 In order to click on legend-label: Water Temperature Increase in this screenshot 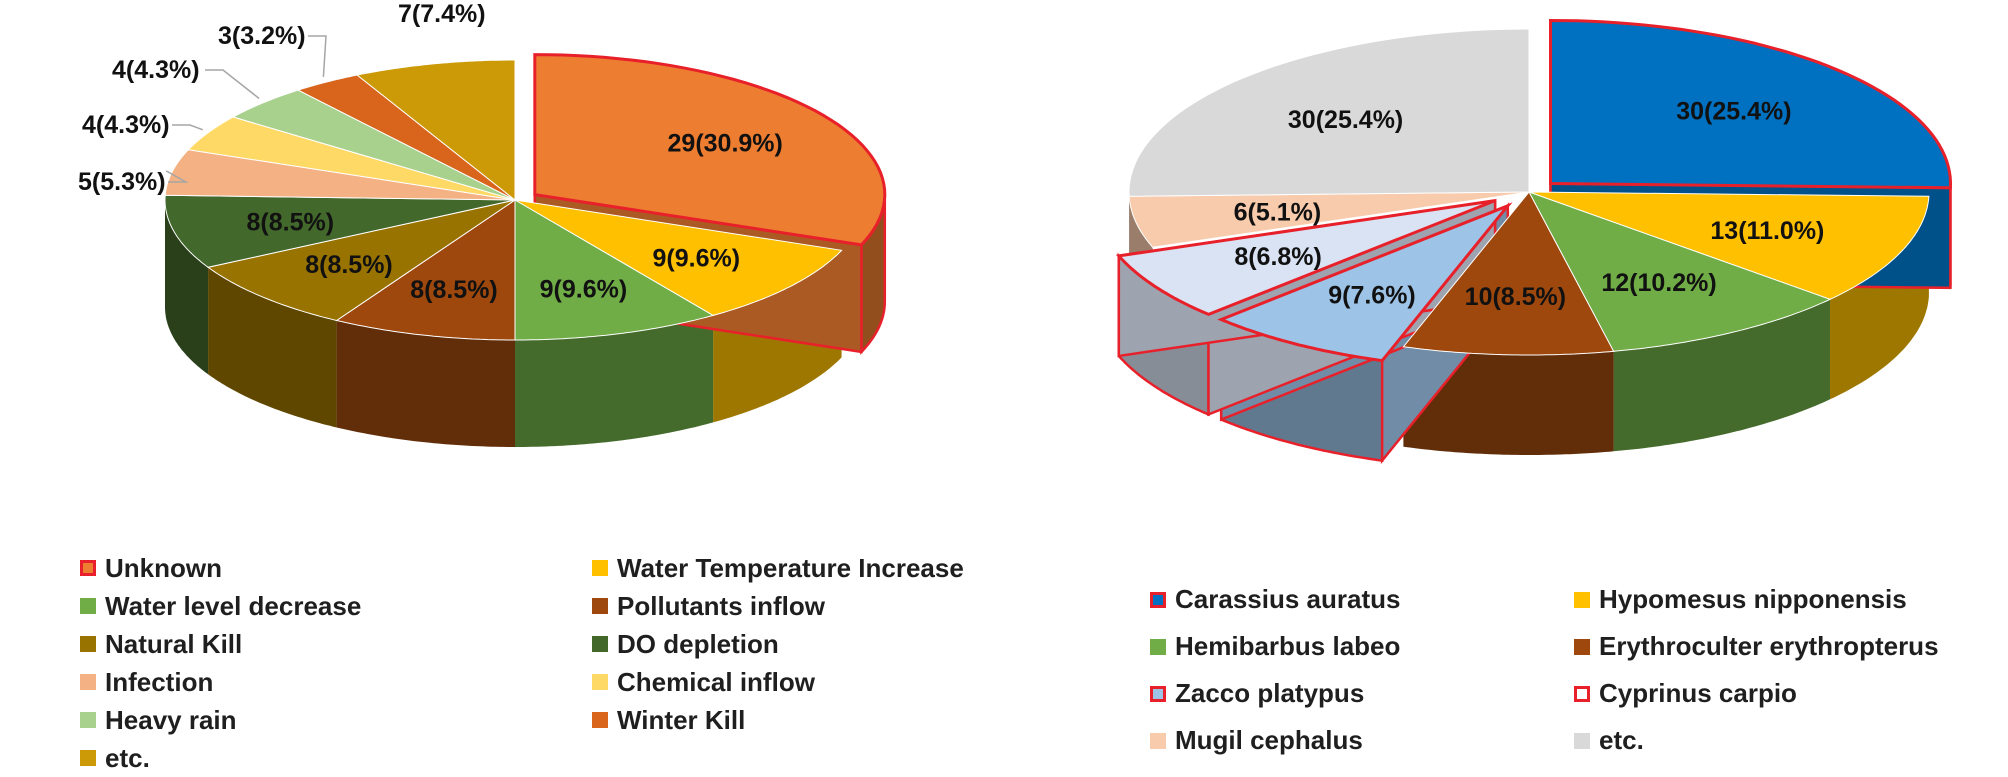, I will do `click(790, 568)`.